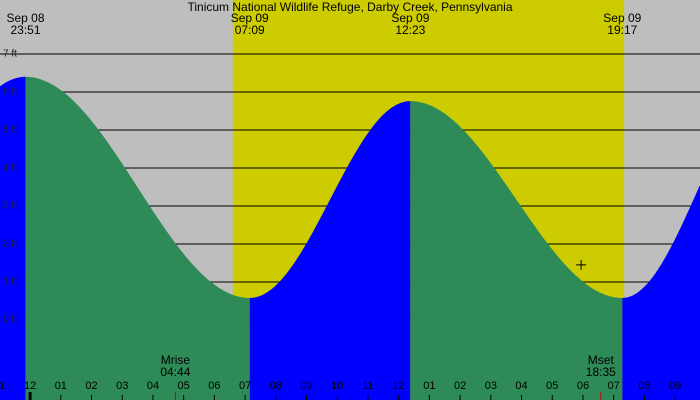  What do you see at coordinates (10, 168) in the screenshot?
I see `y-tick-label: 4 ft` at bounding box center [10, 168].